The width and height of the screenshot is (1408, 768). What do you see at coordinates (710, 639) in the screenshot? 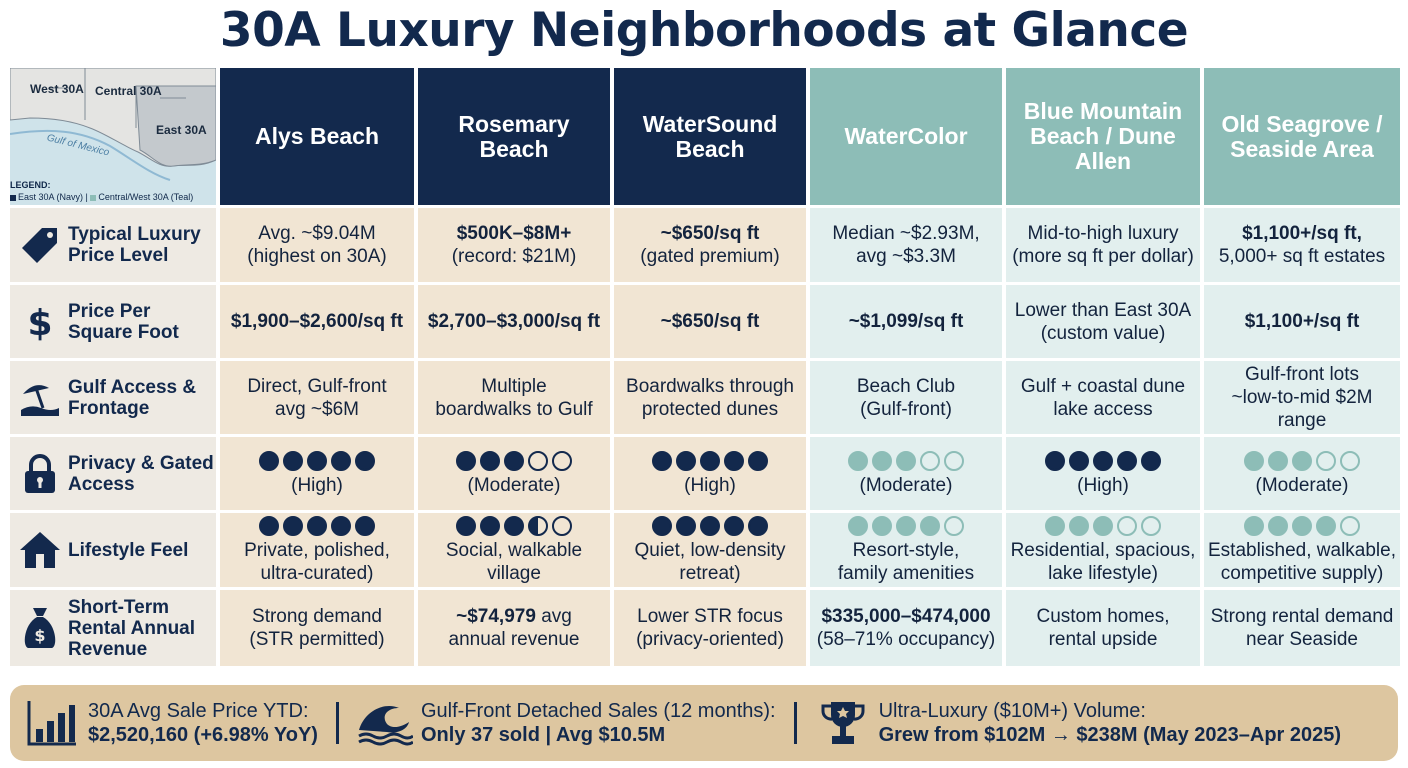
I see `cell-line-2: (privacy-oriented)` at bounding box center [710, 639].